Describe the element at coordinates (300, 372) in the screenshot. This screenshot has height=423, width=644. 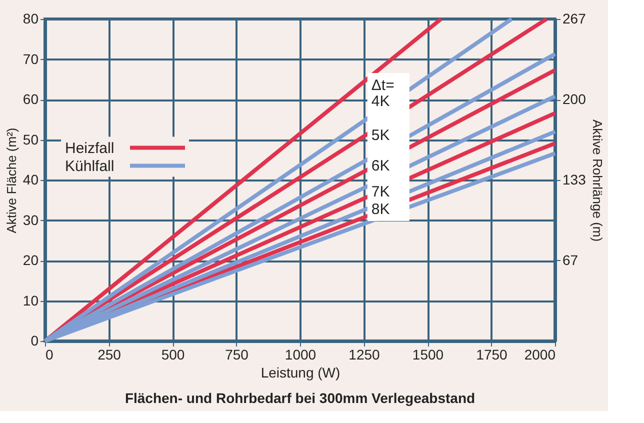
I see `x-axis-title: Leistung (W)` at that location.